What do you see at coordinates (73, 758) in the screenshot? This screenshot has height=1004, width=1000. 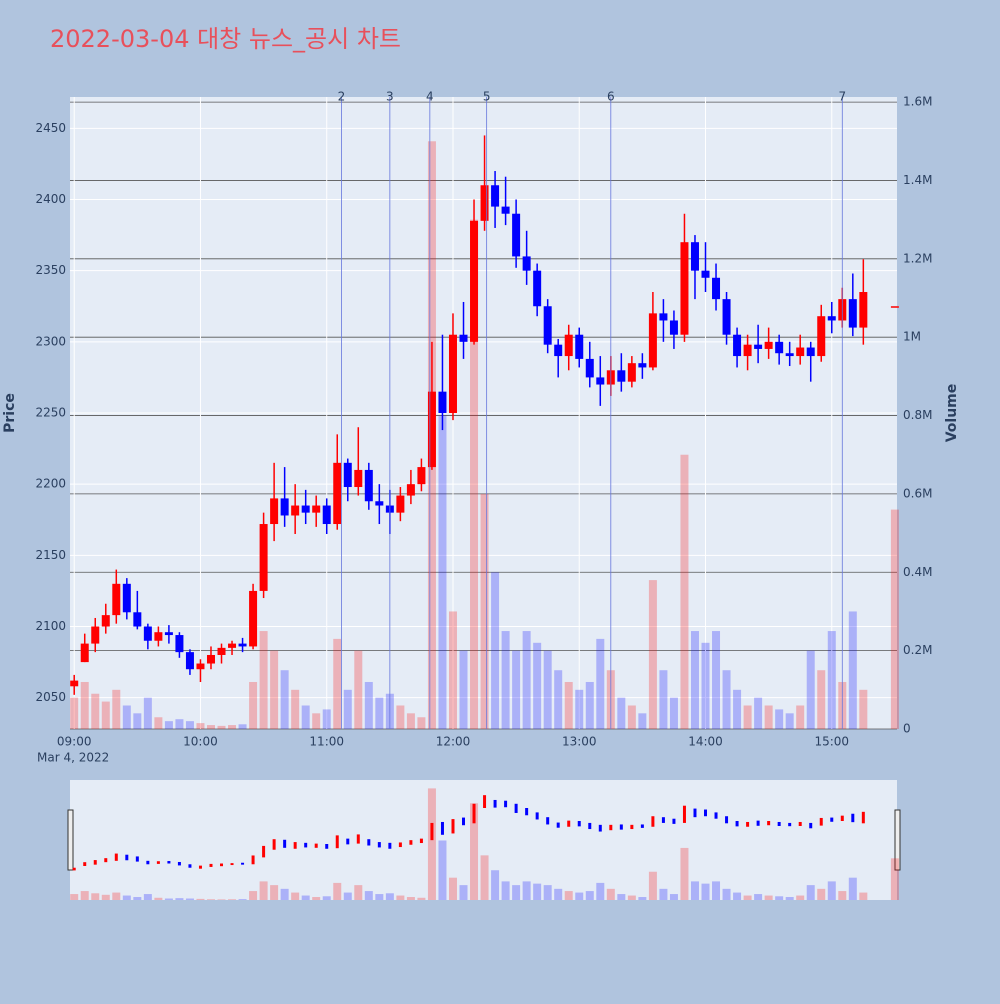 I see `x-sub-label: Mar 4, 2022` at bounding box center [73, 758].